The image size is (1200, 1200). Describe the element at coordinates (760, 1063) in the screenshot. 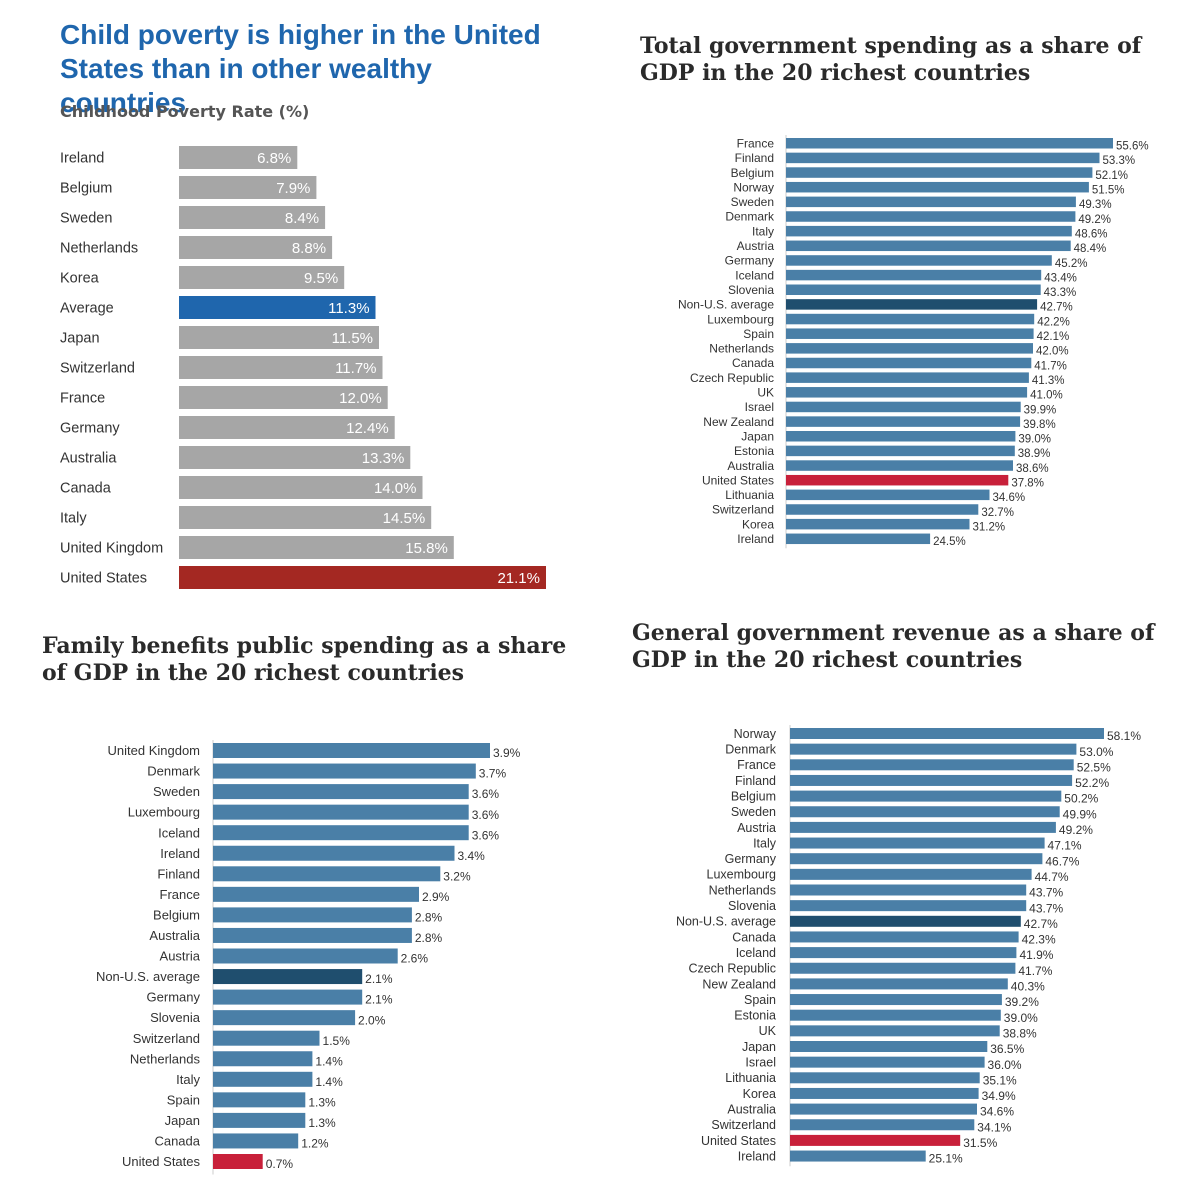

I see `category-label: Israel` at that location.